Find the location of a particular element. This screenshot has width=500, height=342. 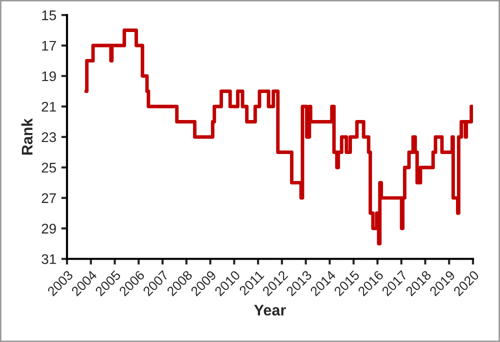

y-tick-label: 25 is located at coordinates (49, 167).